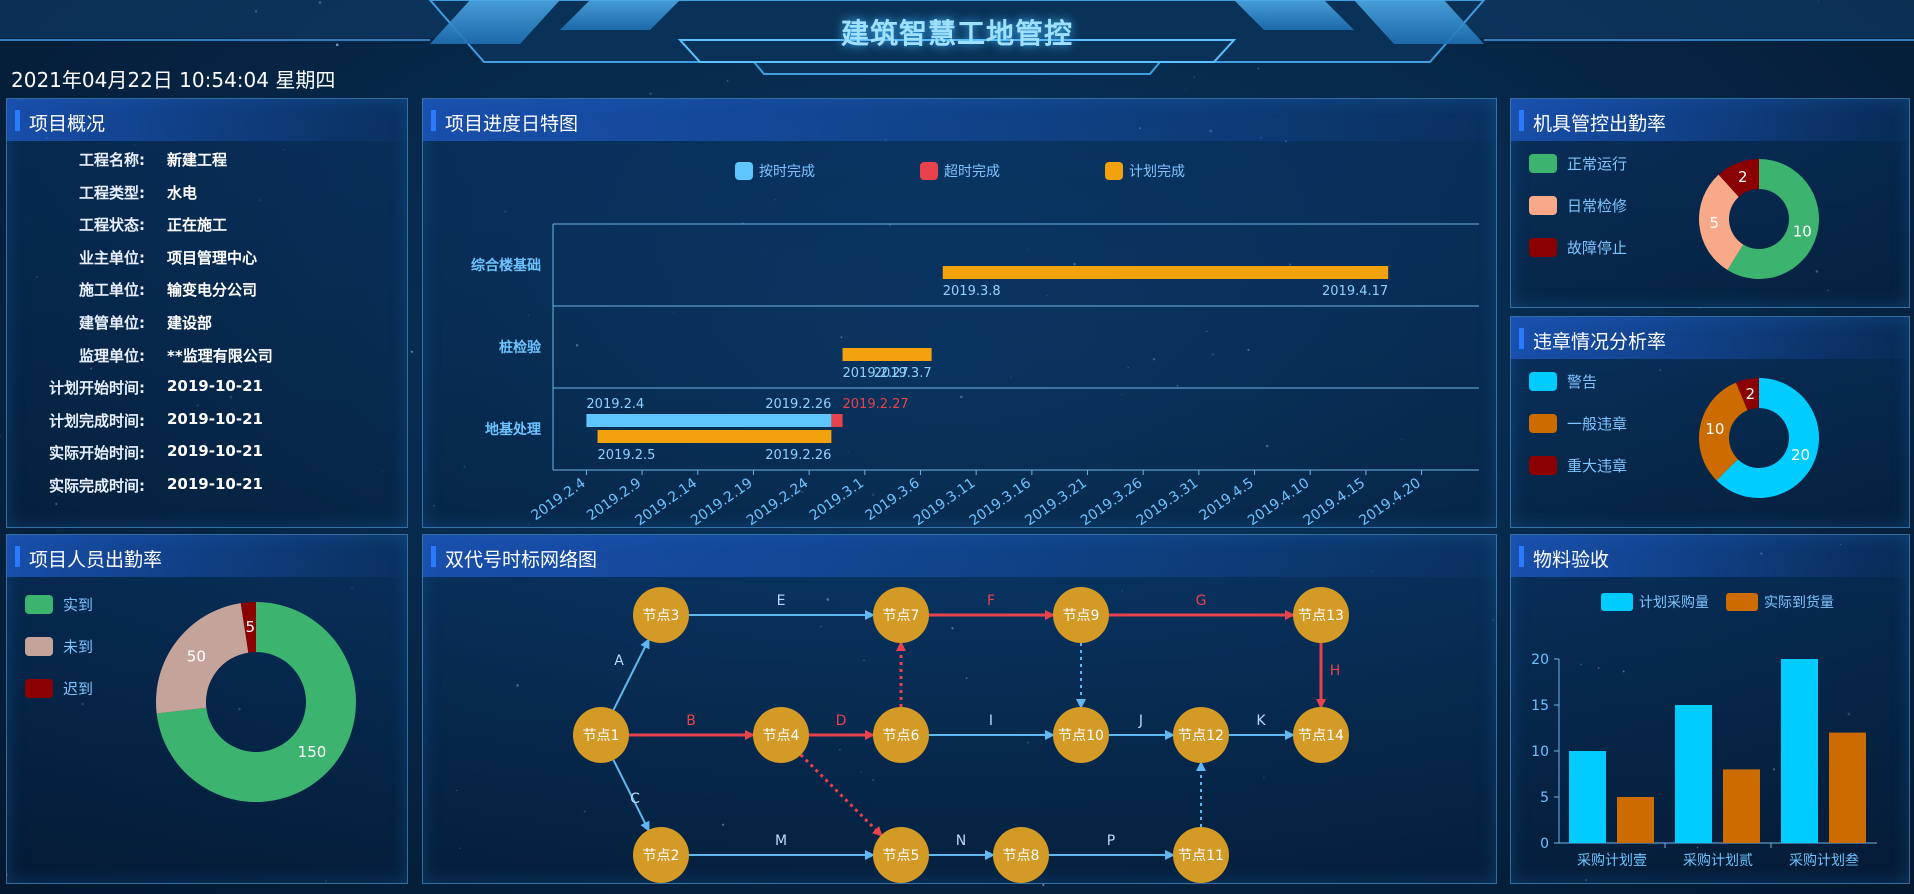 This screenshot has height=894, width=1914. I want to click on panel-header: 项目进度日特图, so click(959, 120).